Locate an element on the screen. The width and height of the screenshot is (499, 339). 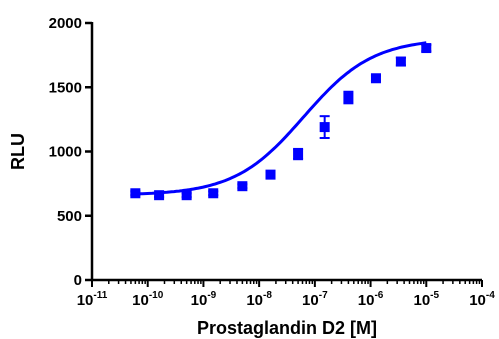
x-tick-exponent: -4 is located at coordinates (490, 295).